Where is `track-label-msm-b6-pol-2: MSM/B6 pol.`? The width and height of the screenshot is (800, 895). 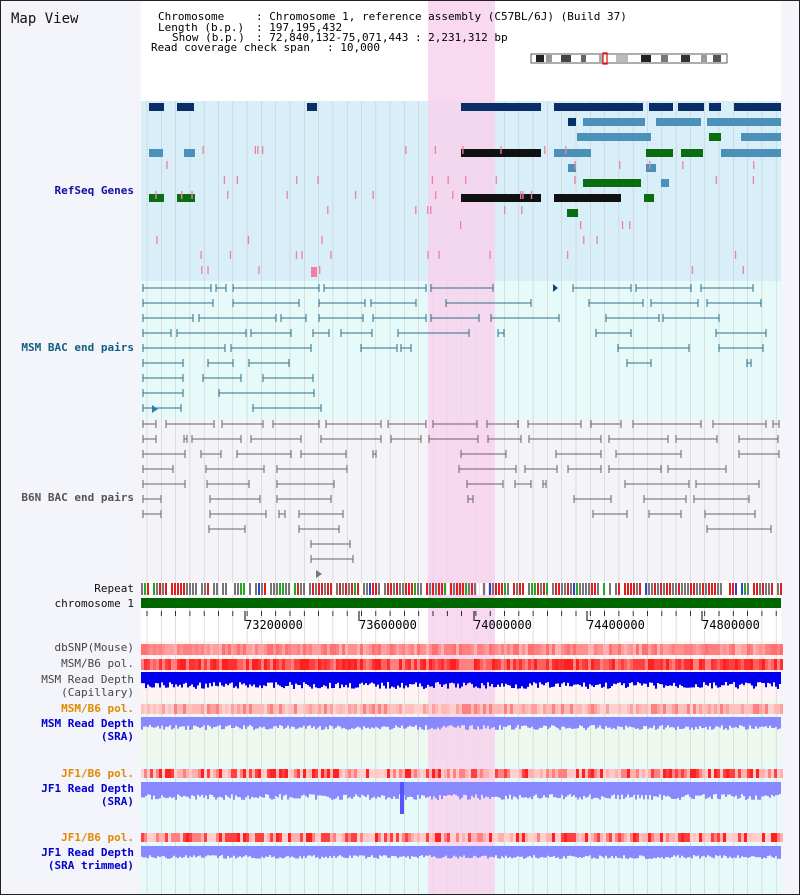 track-label-msm-b6-pol-2: MSM/B6 pol. is located at coordinates (97, 708).